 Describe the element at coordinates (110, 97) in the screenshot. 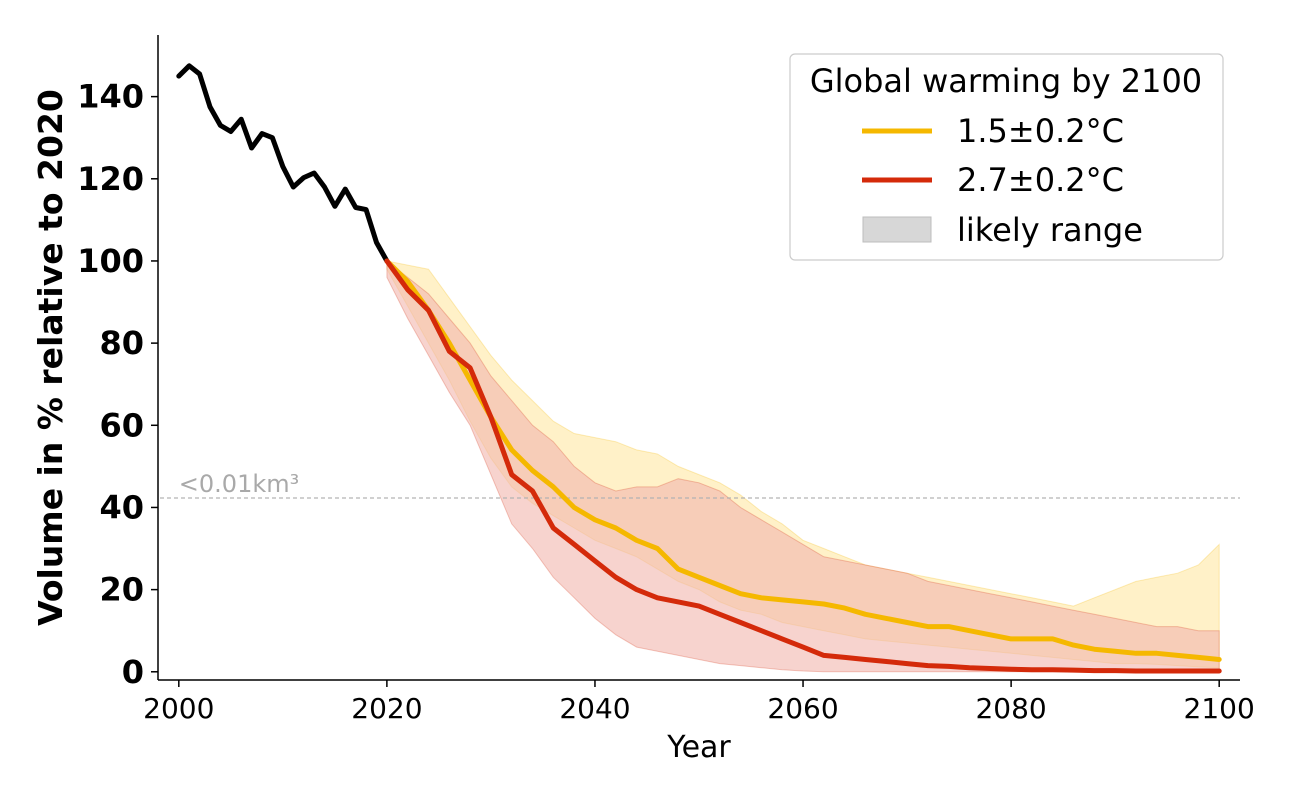

I see `y-tick-label: 140` at that location.